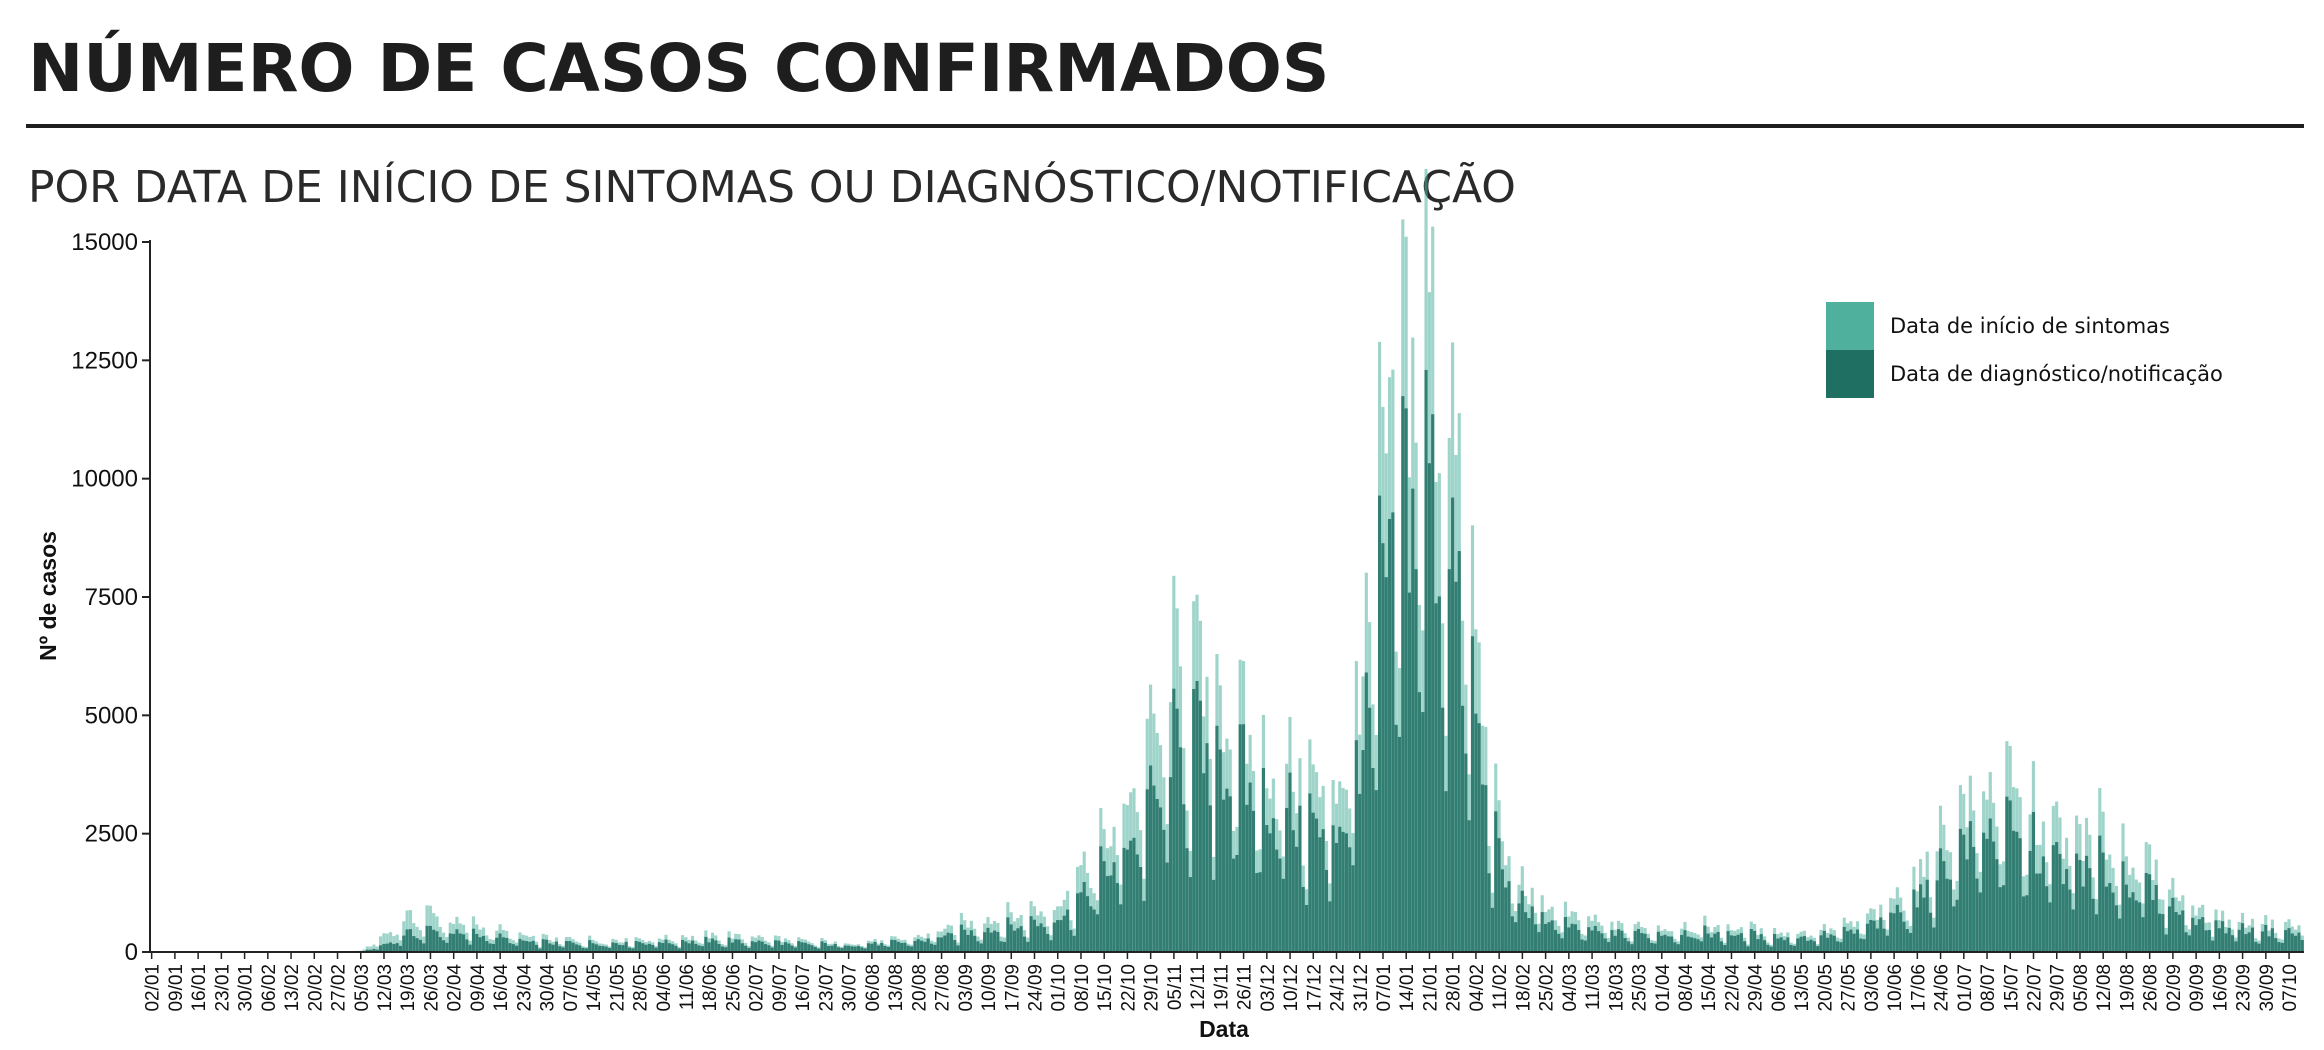  Describe the element at coordinates (362, 988) in the screenshot. I see `x-tick-label: 05/03` at that location.